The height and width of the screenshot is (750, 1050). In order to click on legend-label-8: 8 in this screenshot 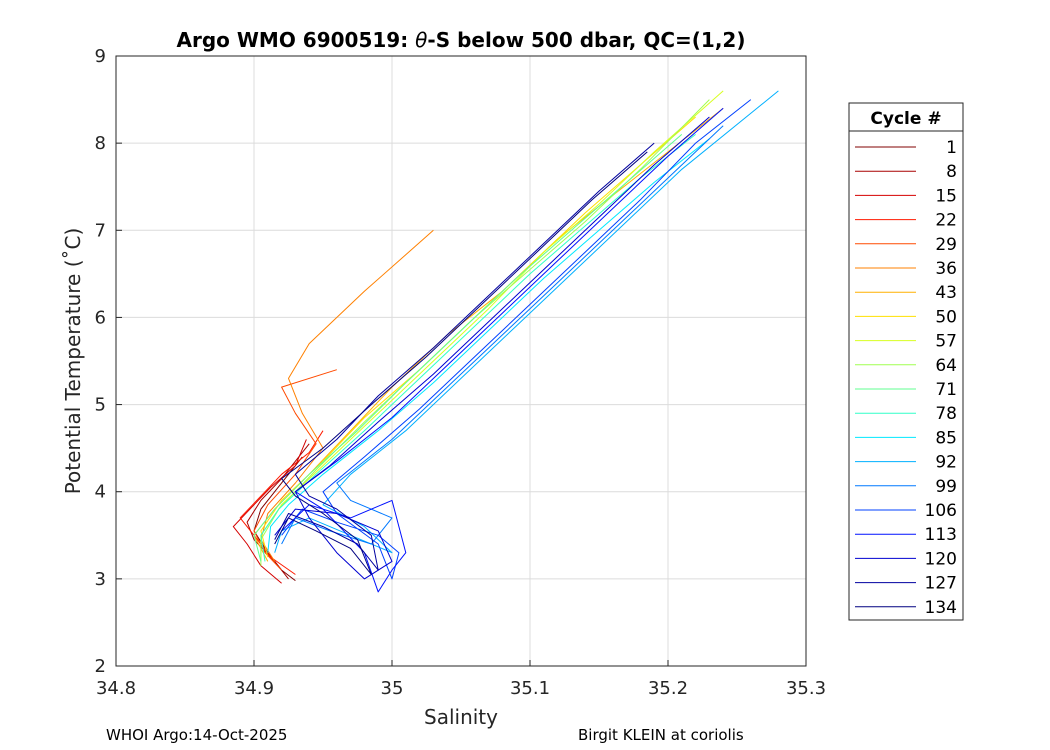, I will do `click(951, 172)`.